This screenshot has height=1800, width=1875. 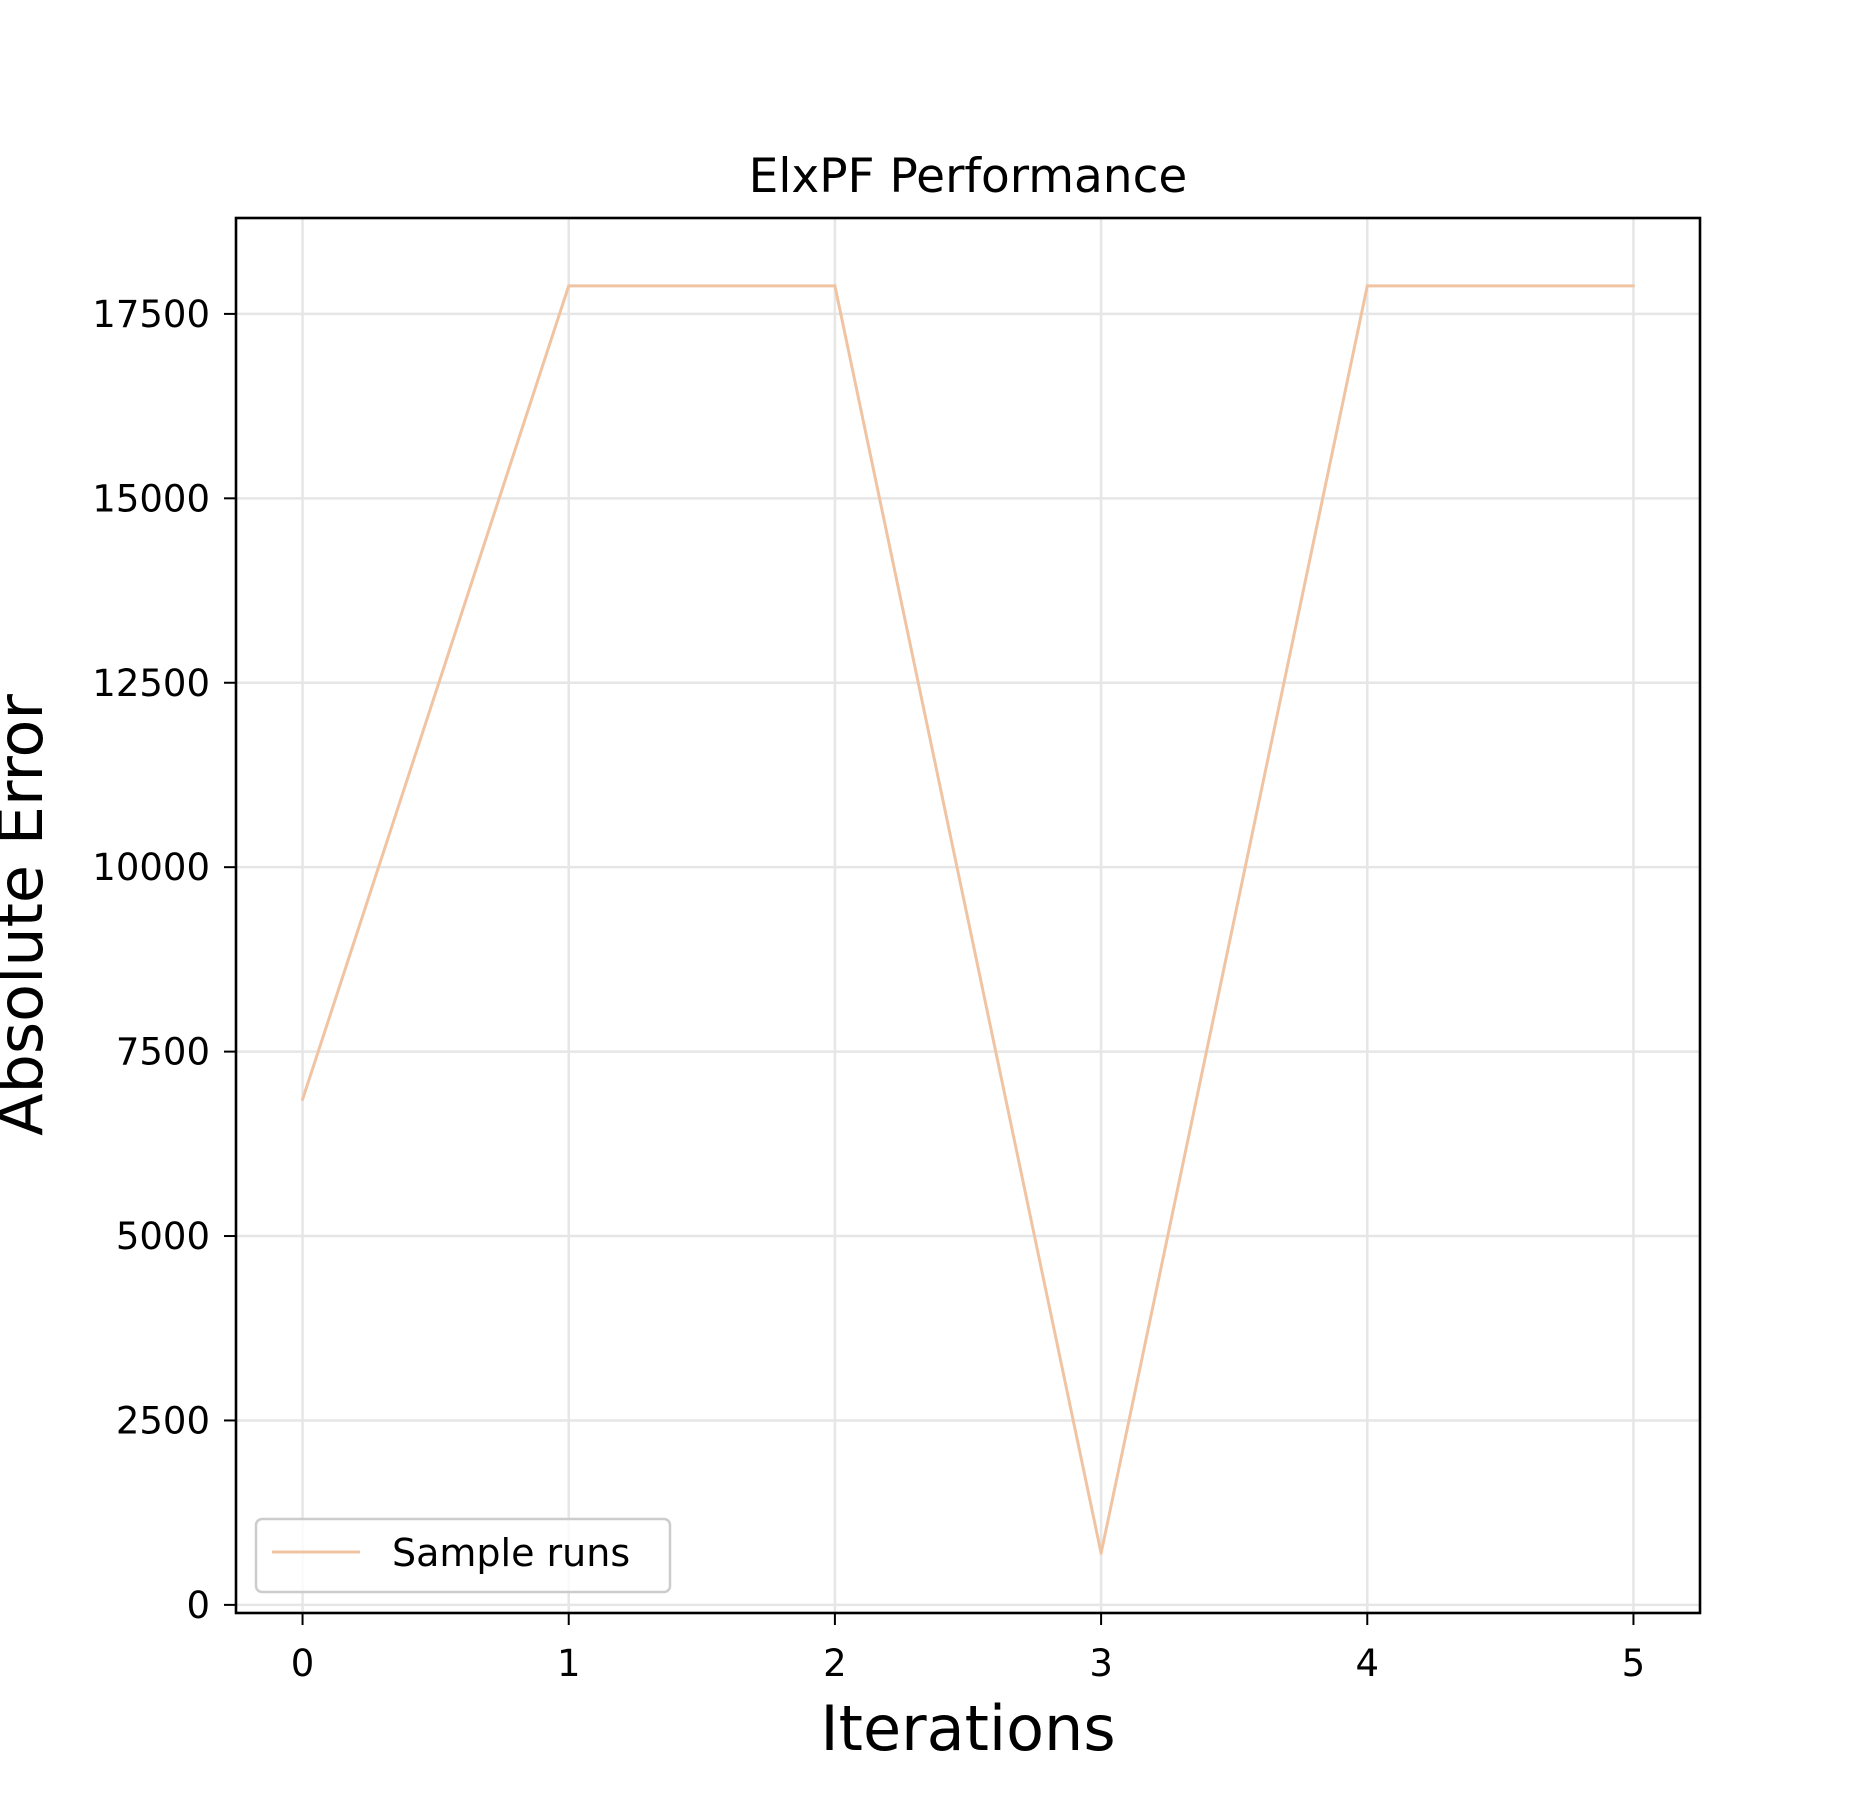 What do you see at coordinates (163, 1420) in the screenshot?
I see `y-tick-label: 2500` at bounding box center [163, 1420].